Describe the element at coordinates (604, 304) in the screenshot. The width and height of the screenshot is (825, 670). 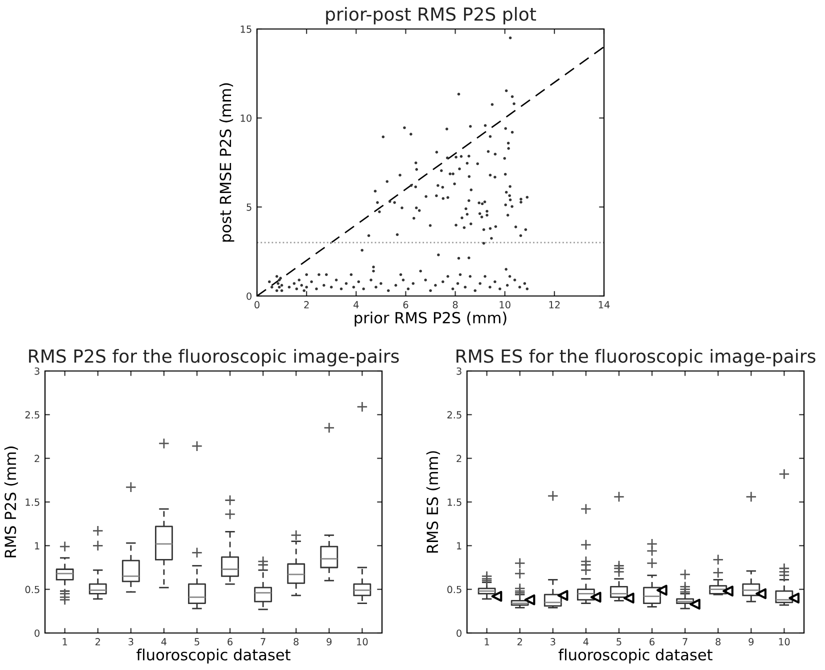
I see `x-tick-label: 14` at that location.